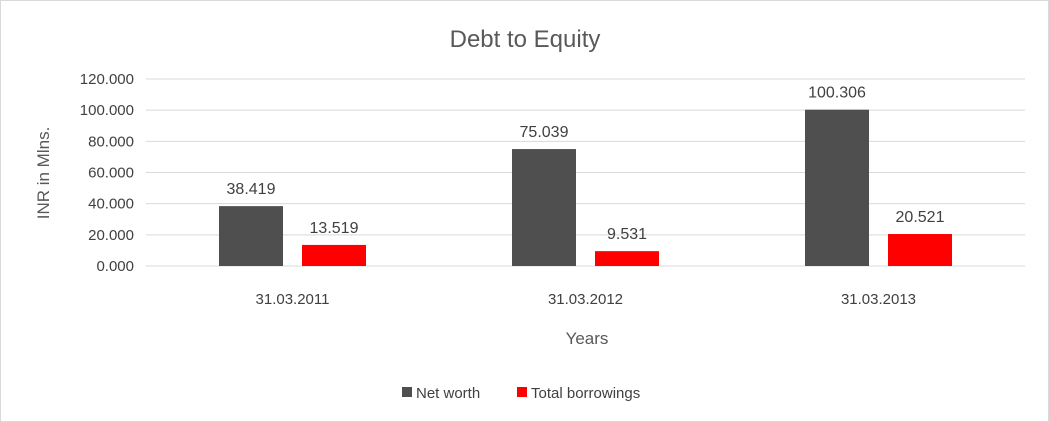 The width and height of the screenshot is (1049, 422). What do you see at coordinates (111, 204) in the screenshot?
I see `y-tick-label: 40.000` at bounding box center [111, 204].